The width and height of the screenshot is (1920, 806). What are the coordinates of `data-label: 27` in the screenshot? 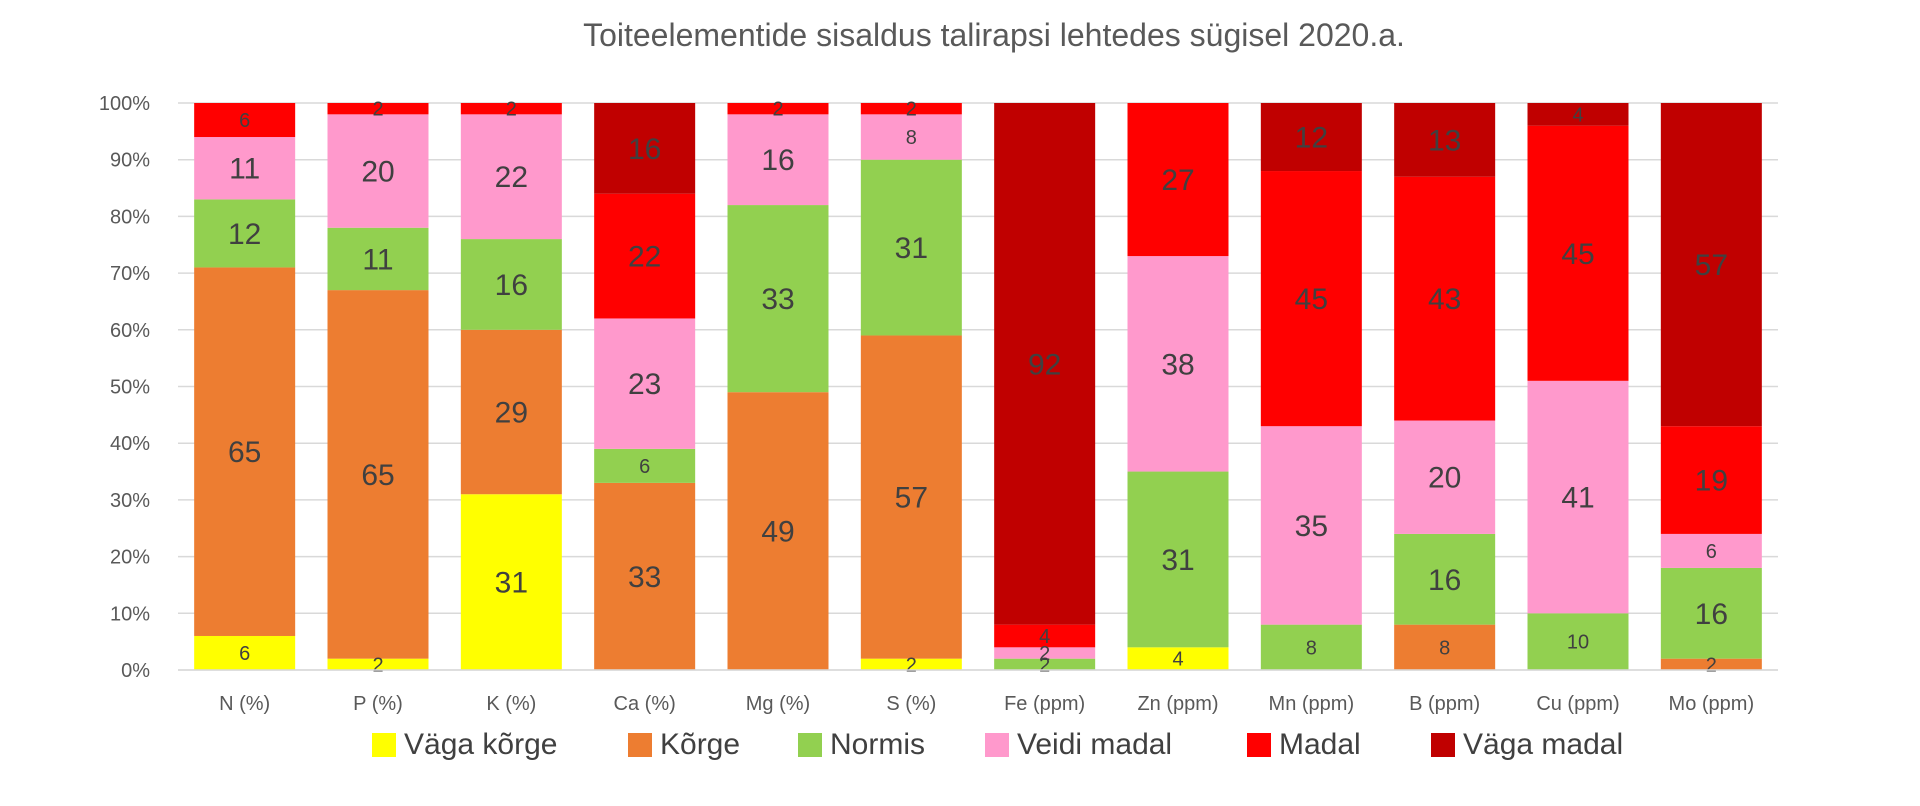 It's located at (1177, 180).